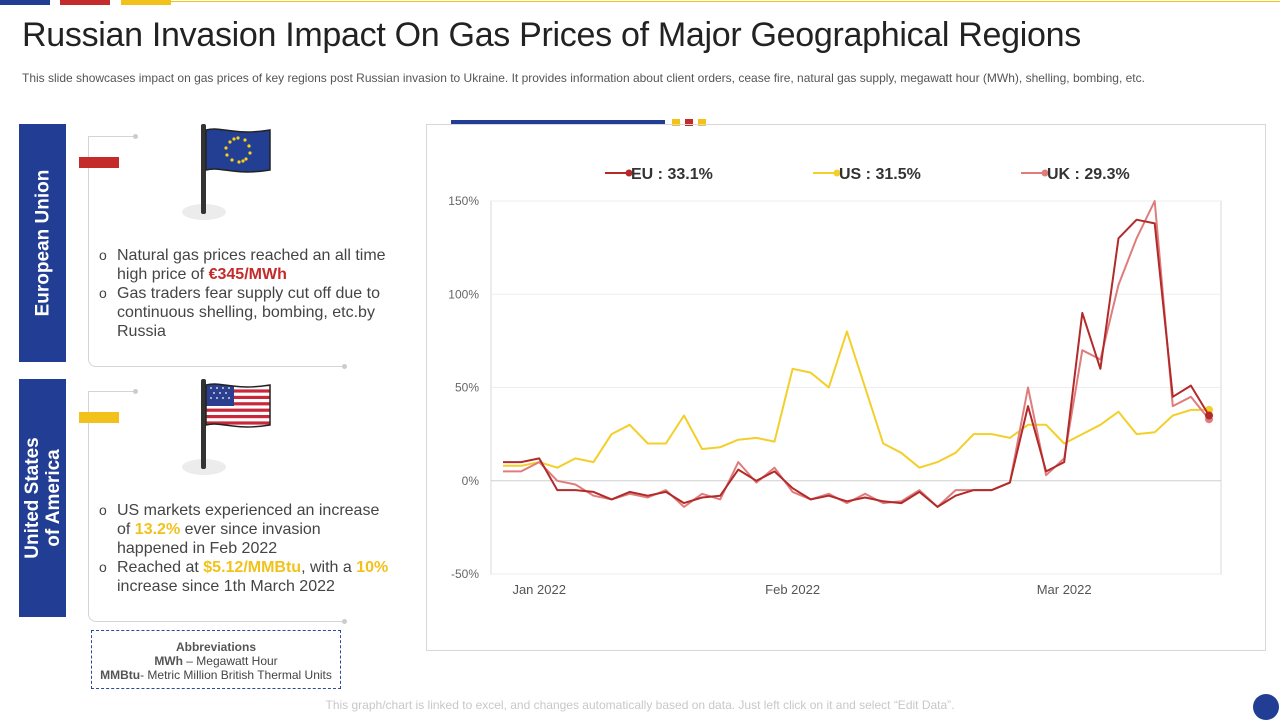 This screenshot has height=720, width=1280. Describe the element at coordinates (120, 675) in the screenshot. I see `abbr-mmbtu-term: MMBtu` at that location.